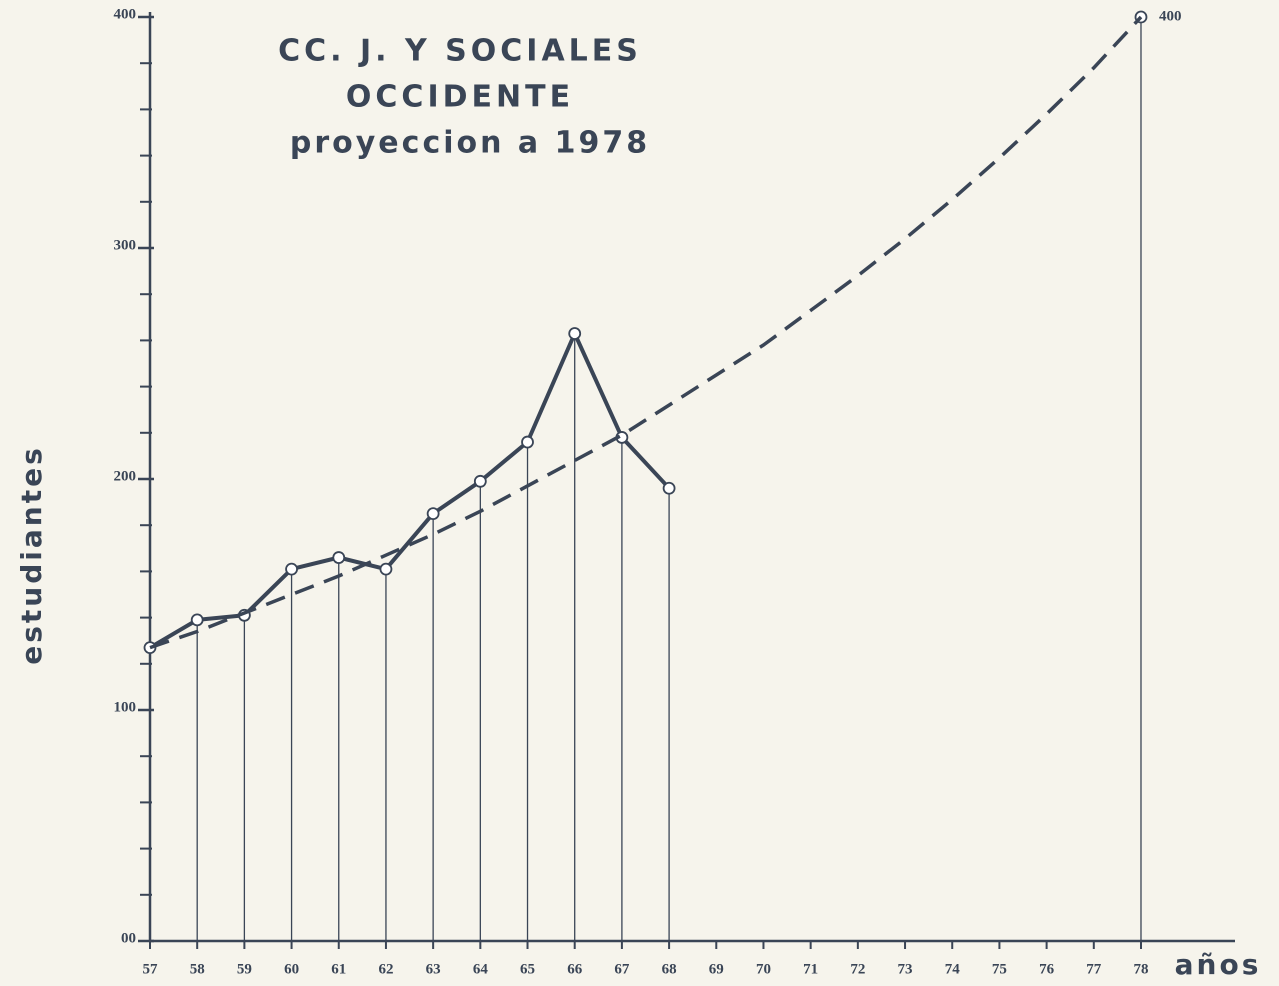 The image size is (1279, 986). Describe the element at coordinates (128, 938) in the screenshot. I see `y-tick-label: 00` at that location.